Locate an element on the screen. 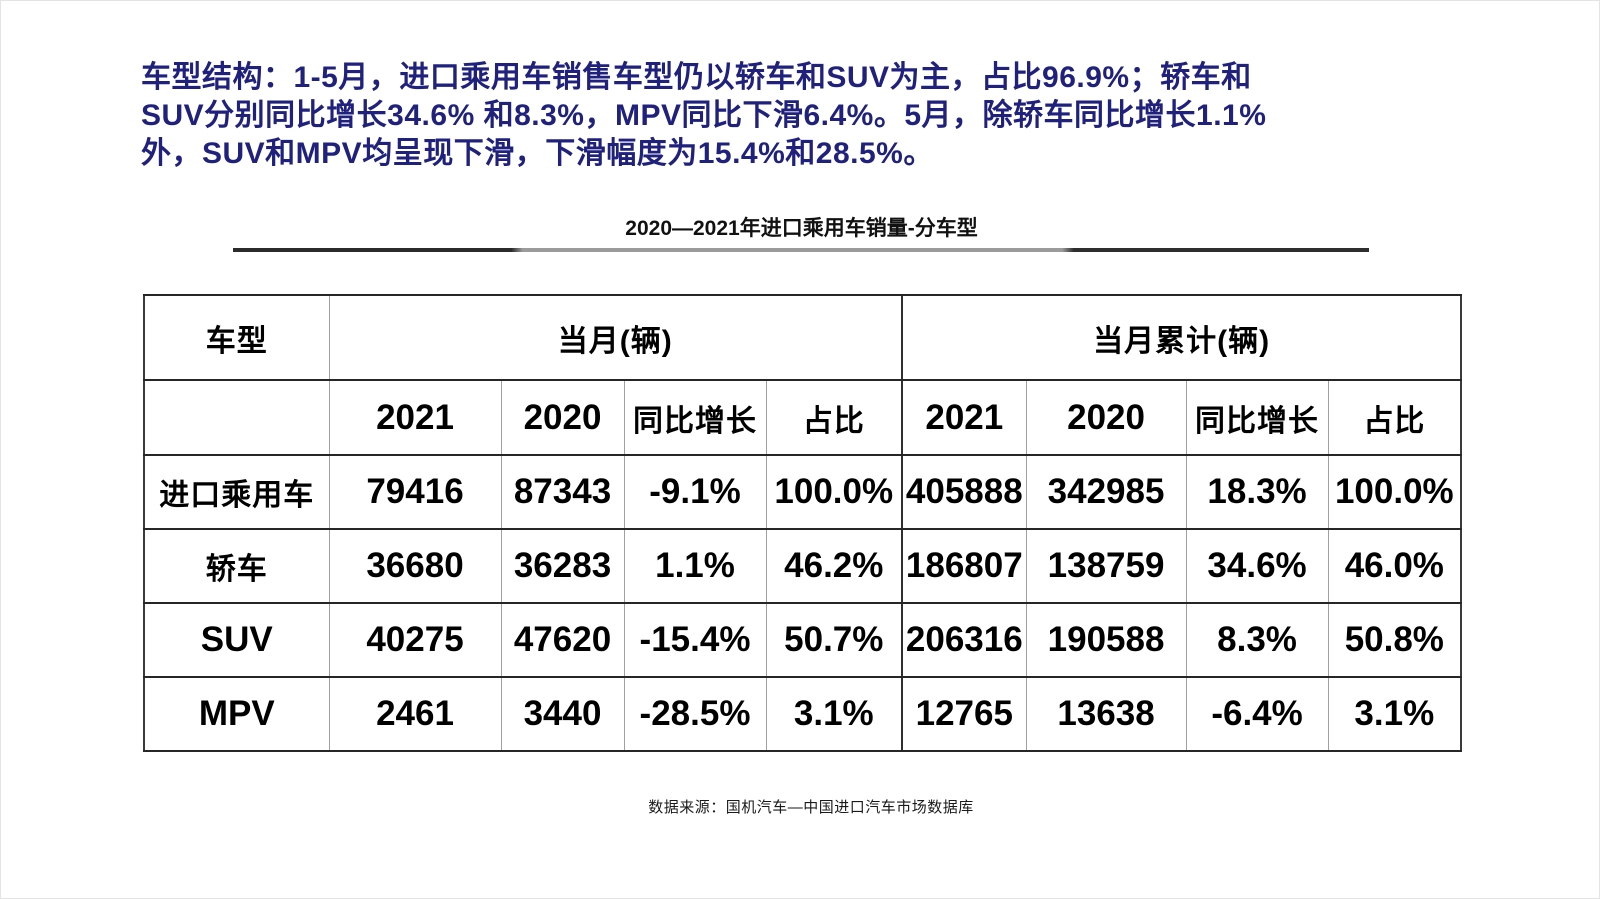 This screenshot has height=899, width=1600. subheader-share-month: 占比 is located at coordinates (834, 417).